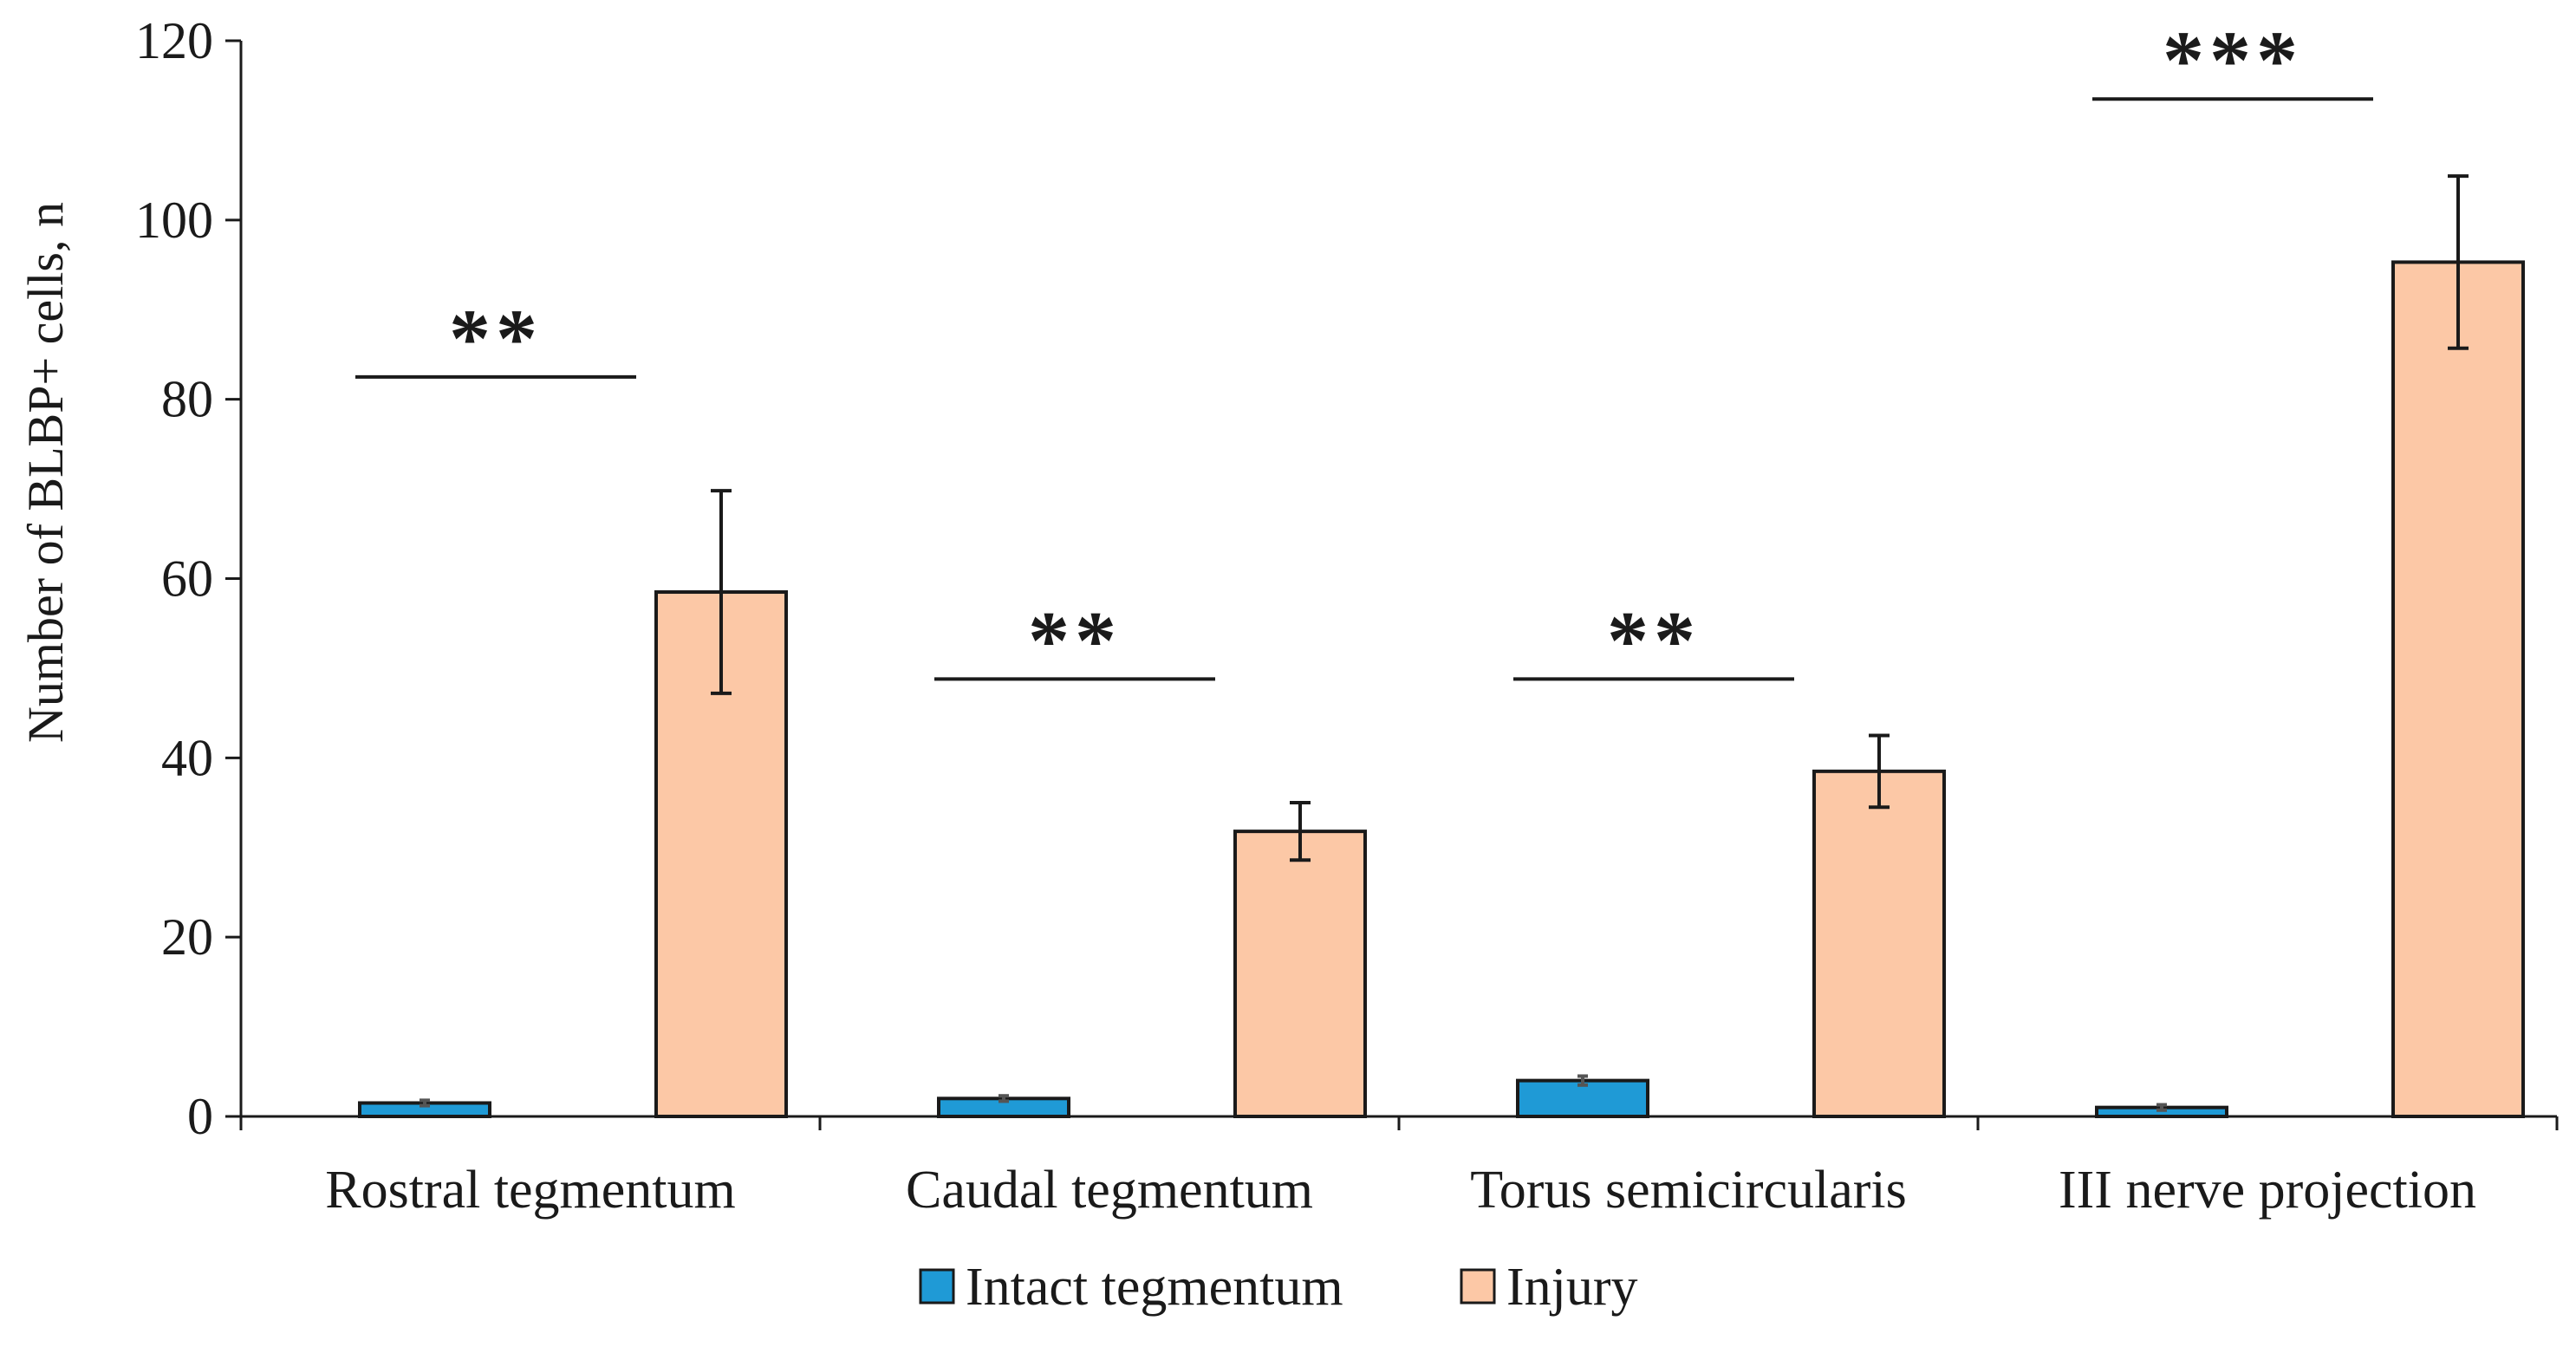  I want to click on x-category-label: III nerve projection, so click(2267, 1190).